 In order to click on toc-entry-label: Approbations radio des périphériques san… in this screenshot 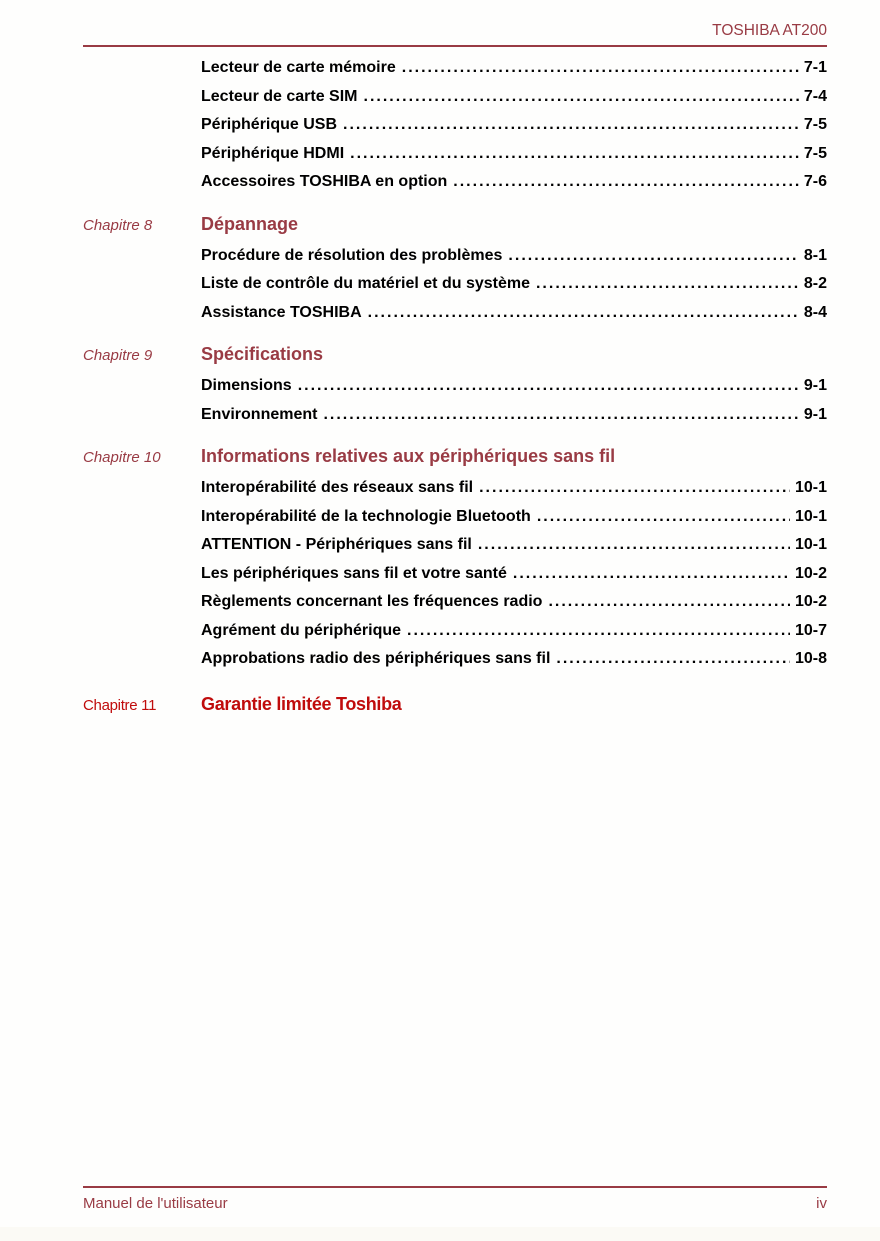, I will do `click(376, 658)`.